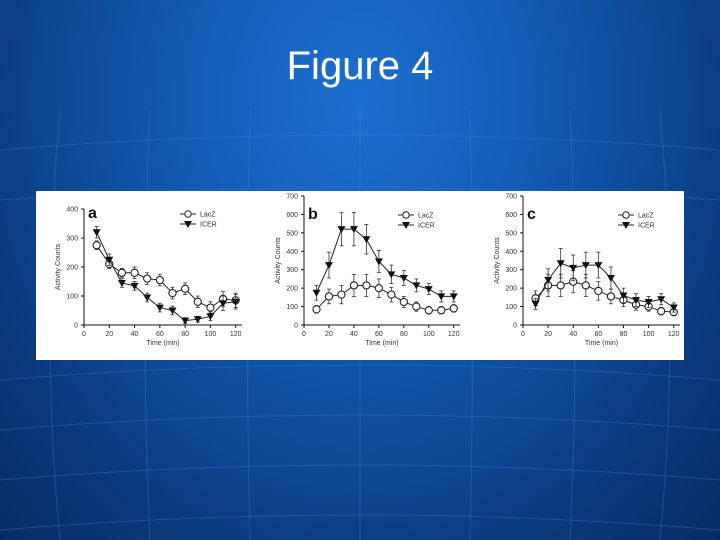  What do you see at coordinates (313, 214) in the screenshot?
I see `panel-label-b: b` at bounding box center [313, 214].